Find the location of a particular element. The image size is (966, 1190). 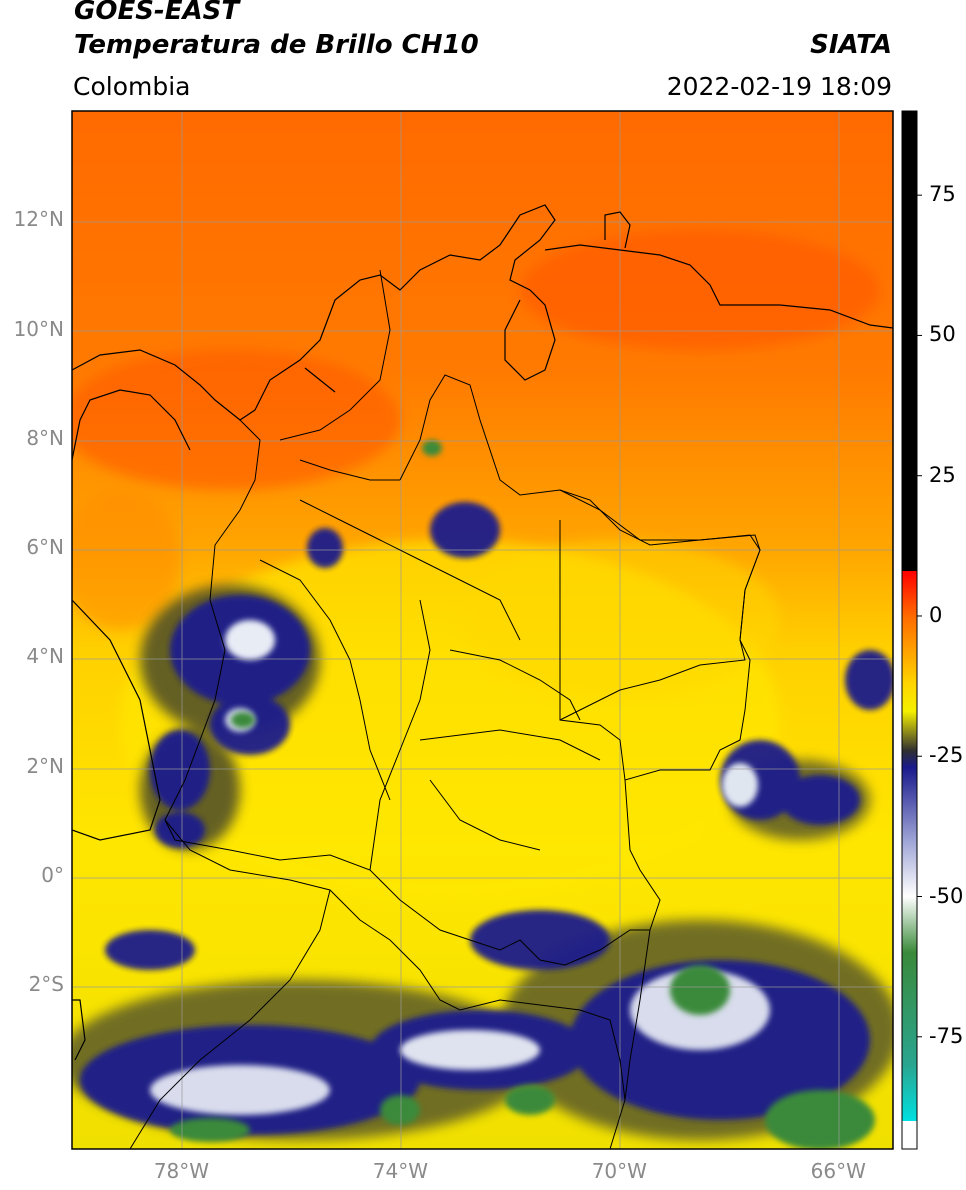

colorbar-frame is located at coordinates (909, 630).